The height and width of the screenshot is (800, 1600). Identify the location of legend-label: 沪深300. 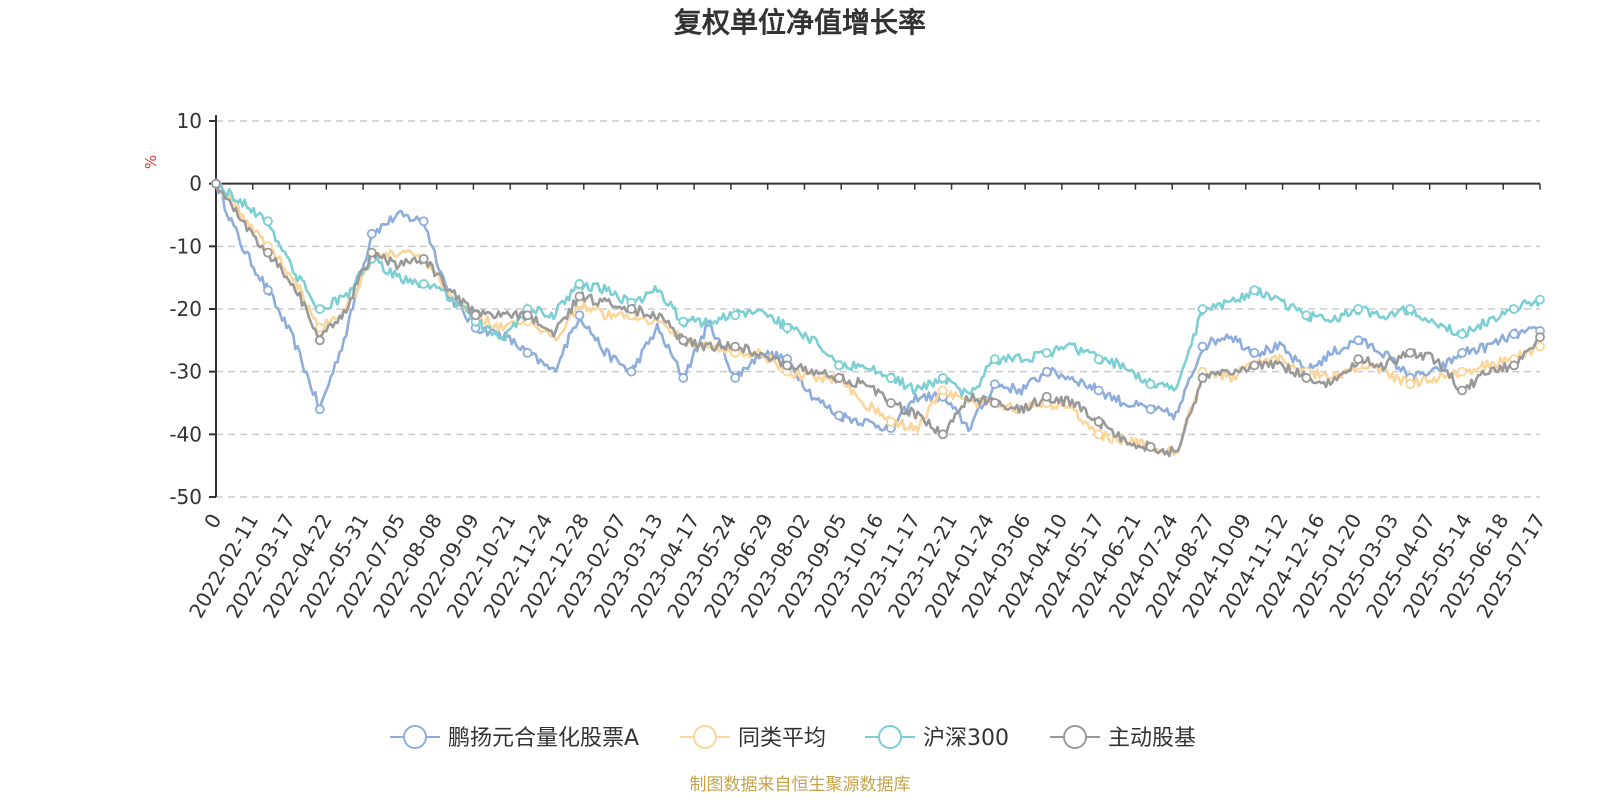
(966, 738).